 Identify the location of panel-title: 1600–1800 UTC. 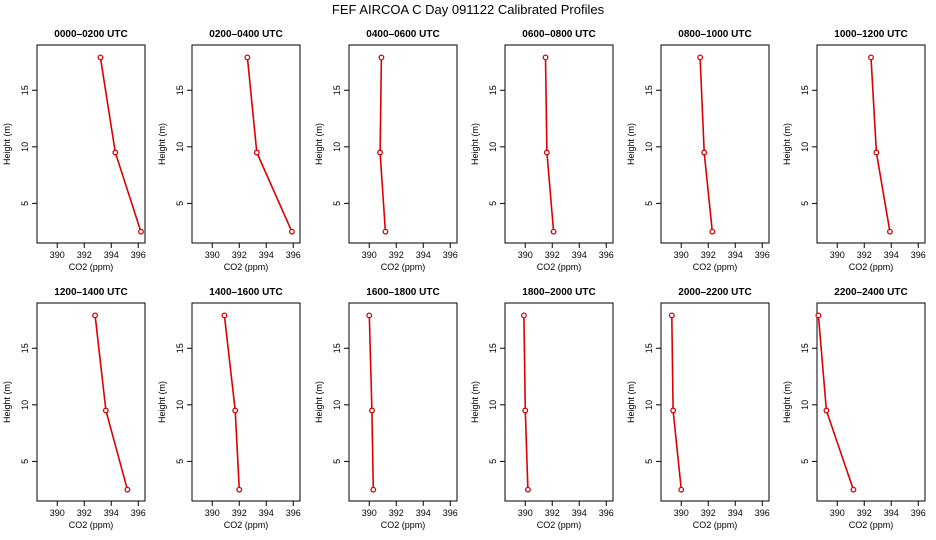
(402, 292).